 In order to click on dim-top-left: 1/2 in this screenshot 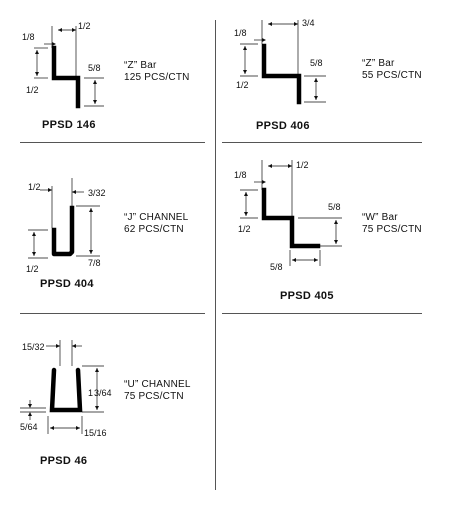, I will do `click(34, 187)`.